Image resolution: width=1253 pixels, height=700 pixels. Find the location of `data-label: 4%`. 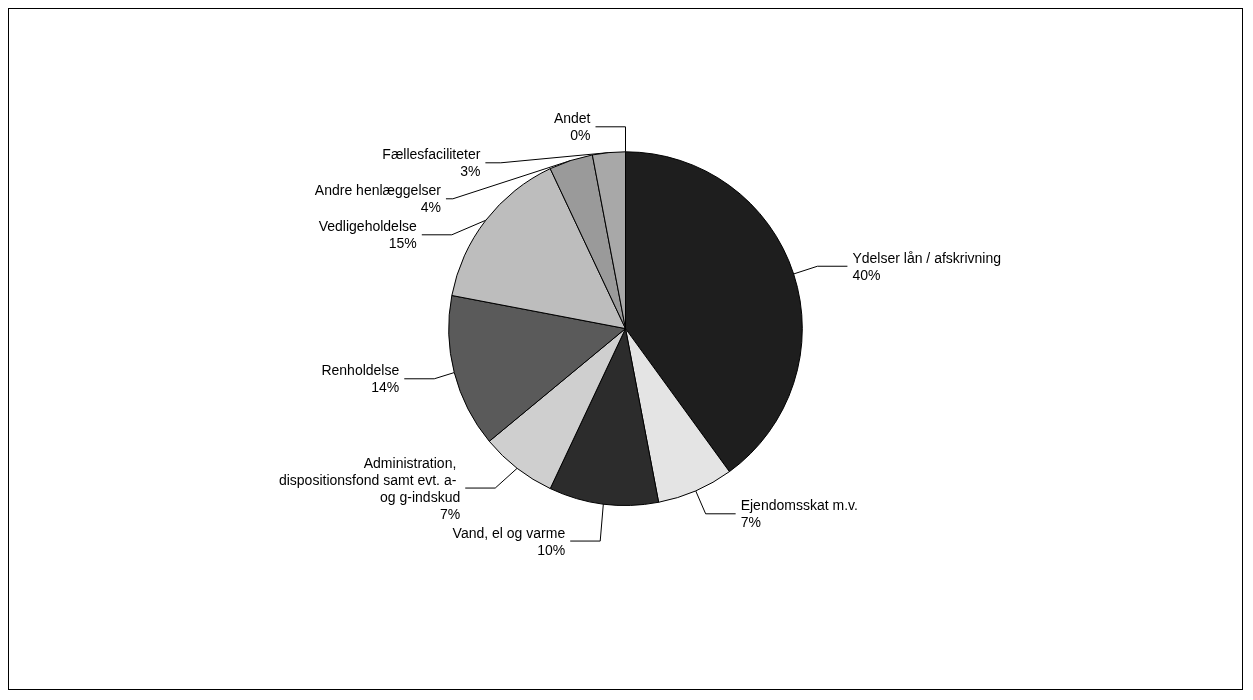

data-label: 4% is located at coordinates (430, 207).